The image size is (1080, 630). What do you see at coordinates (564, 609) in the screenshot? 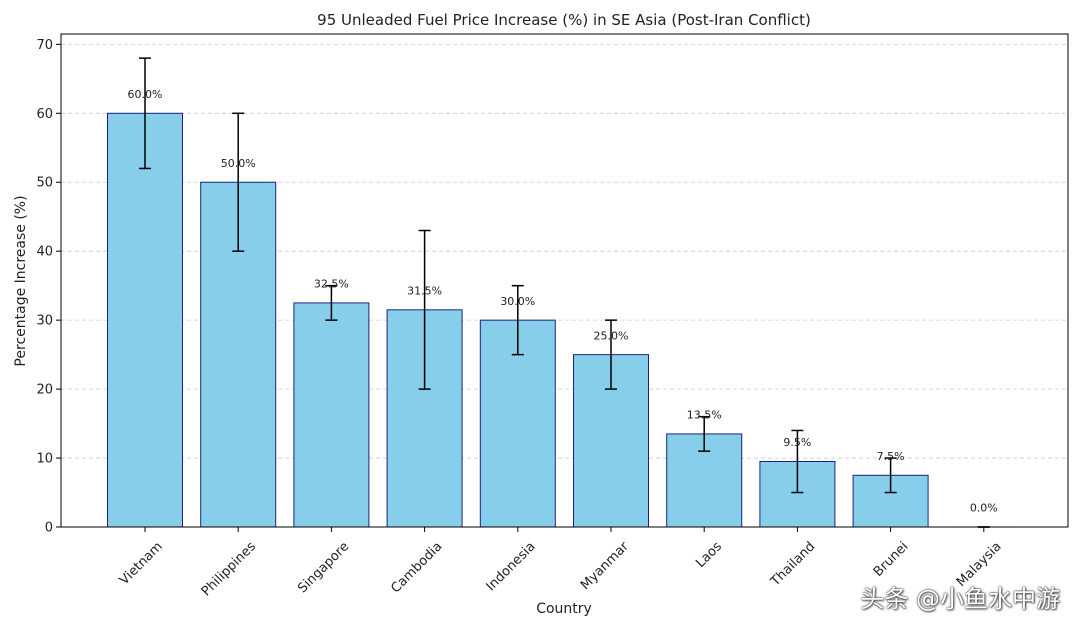
I see `x-axis-label: Country` at bounding box center [564, 609].